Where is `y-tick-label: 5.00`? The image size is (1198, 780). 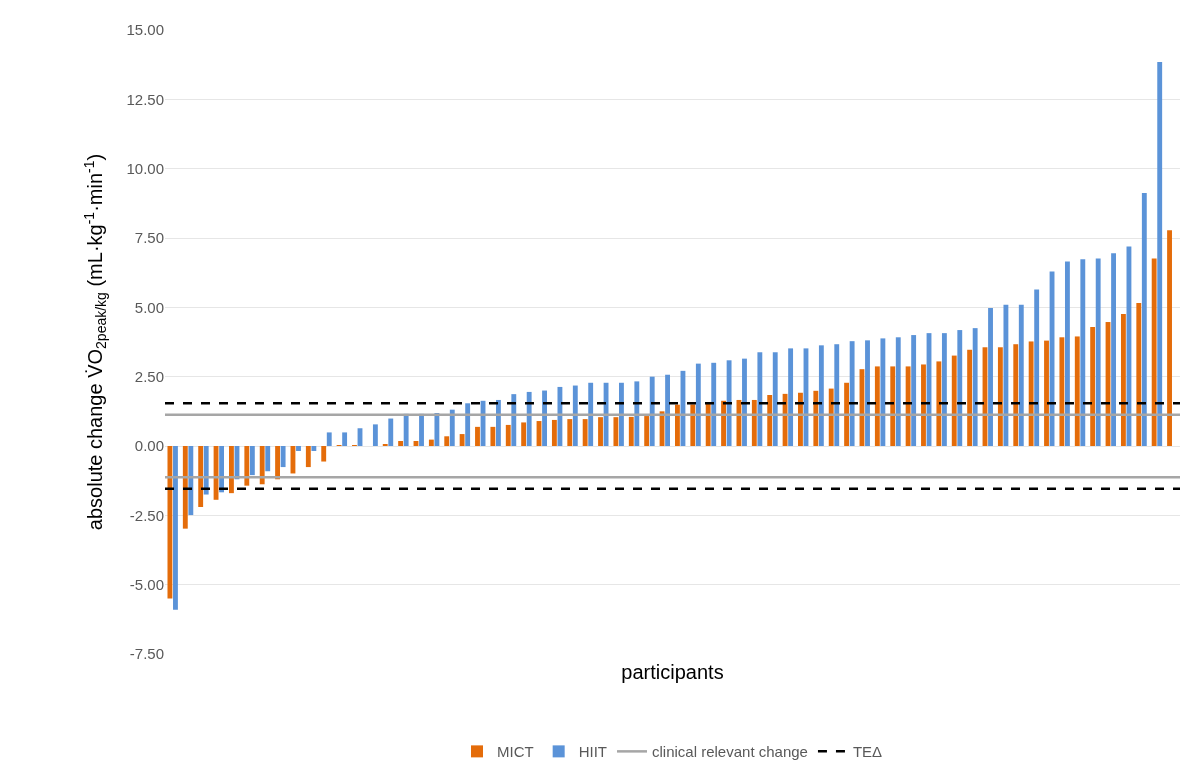 y-tick-label: 5.00 is located at coordinates (149, 307).